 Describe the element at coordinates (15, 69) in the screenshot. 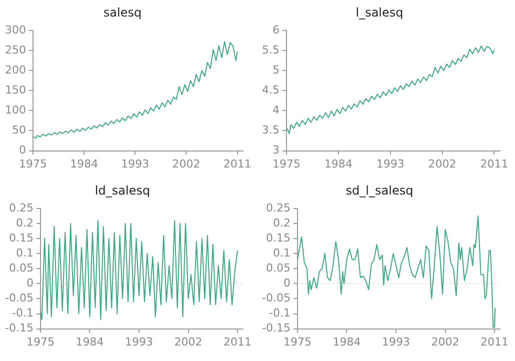

I see `y-tick-label: 200` at that location.